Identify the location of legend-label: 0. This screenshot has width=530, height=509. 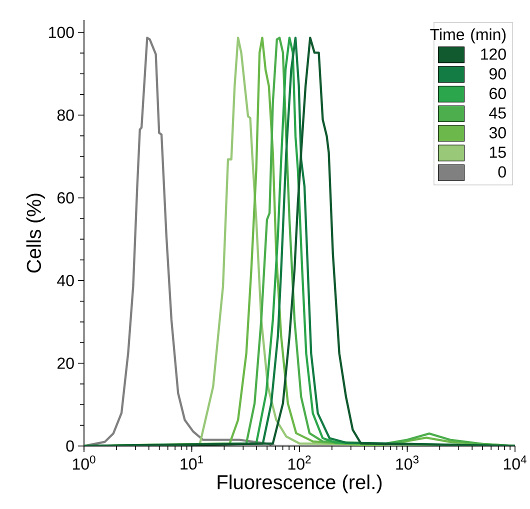
(502, 172).